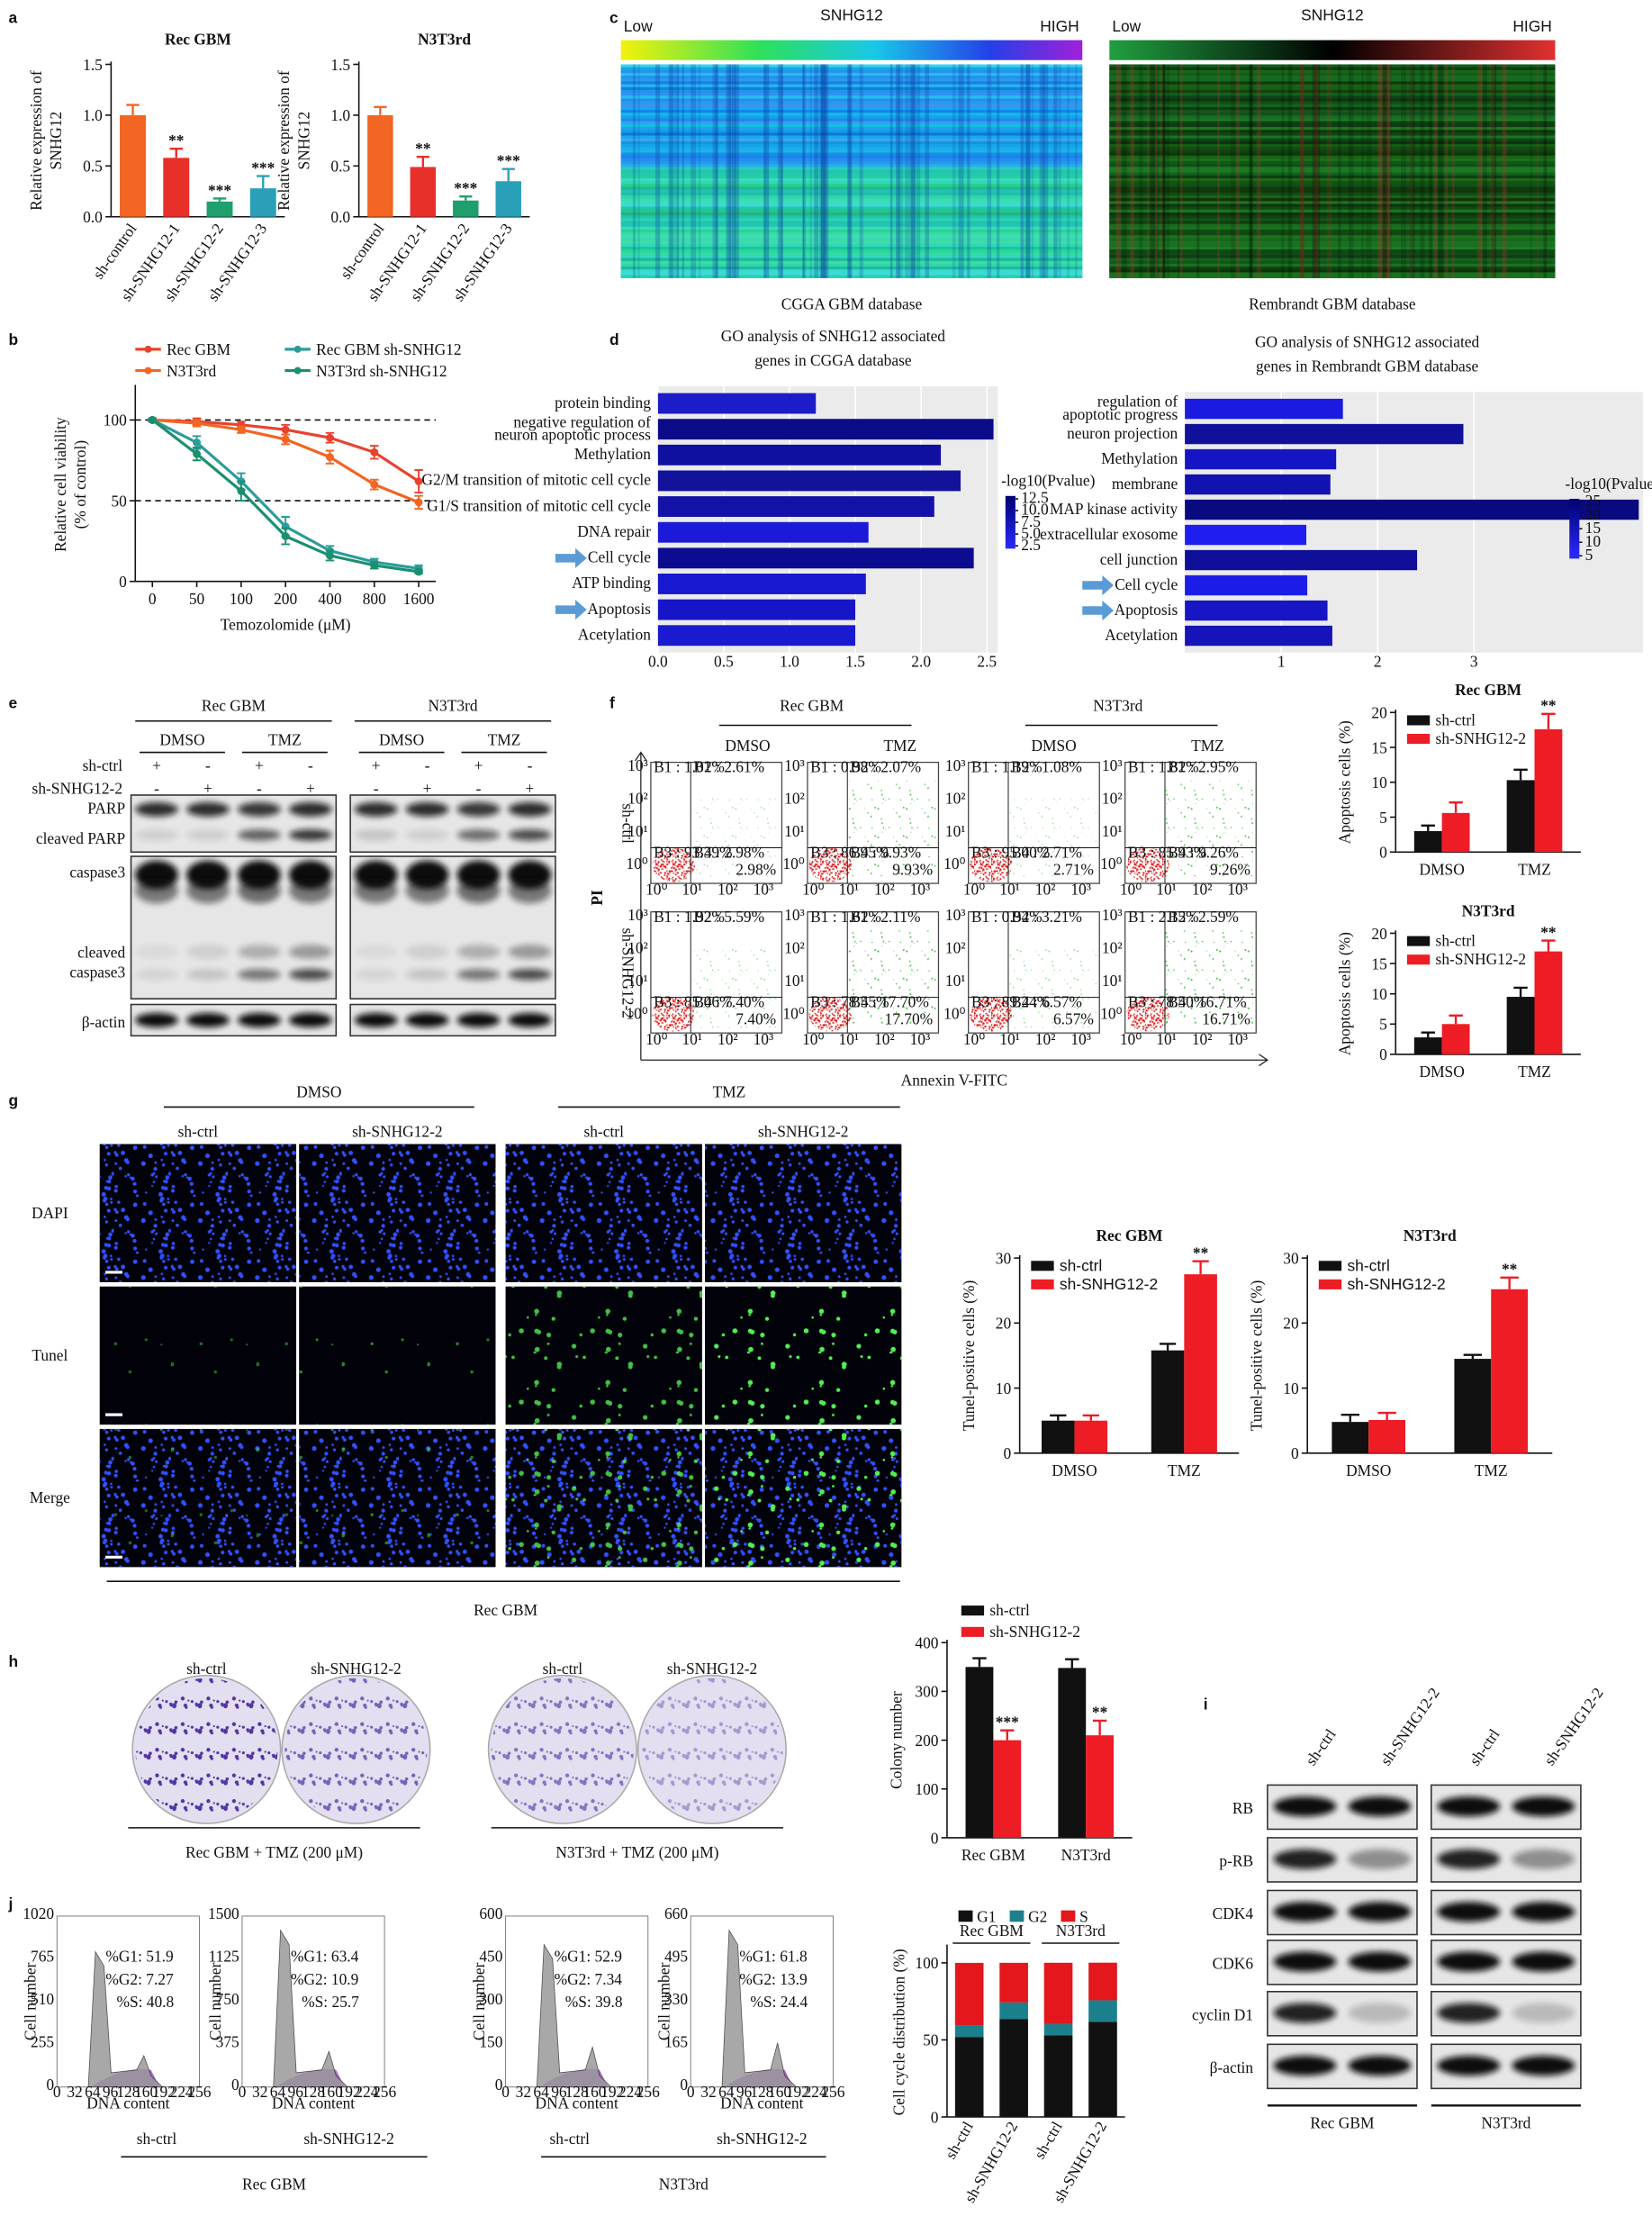 The image size is (1652, 2234). I want to click on histogram-y-tick: 165, so click(676, 2041).